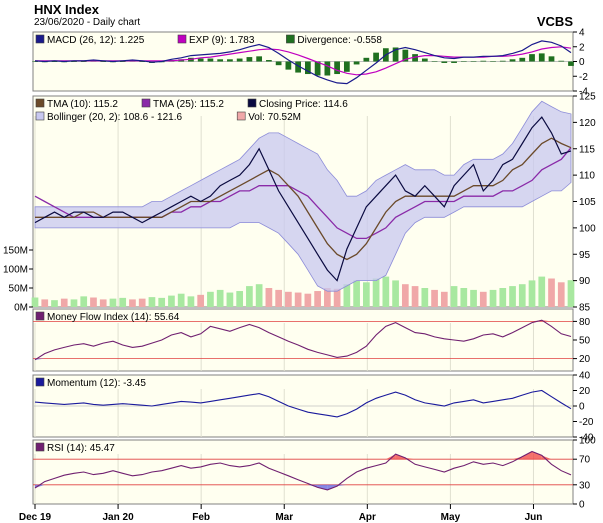 The width and height of the screenshot is (603, 523). Describe the element at coordinates (585, 341) in the screenshot. I see `mfi-ytick-label: 50` at that location.